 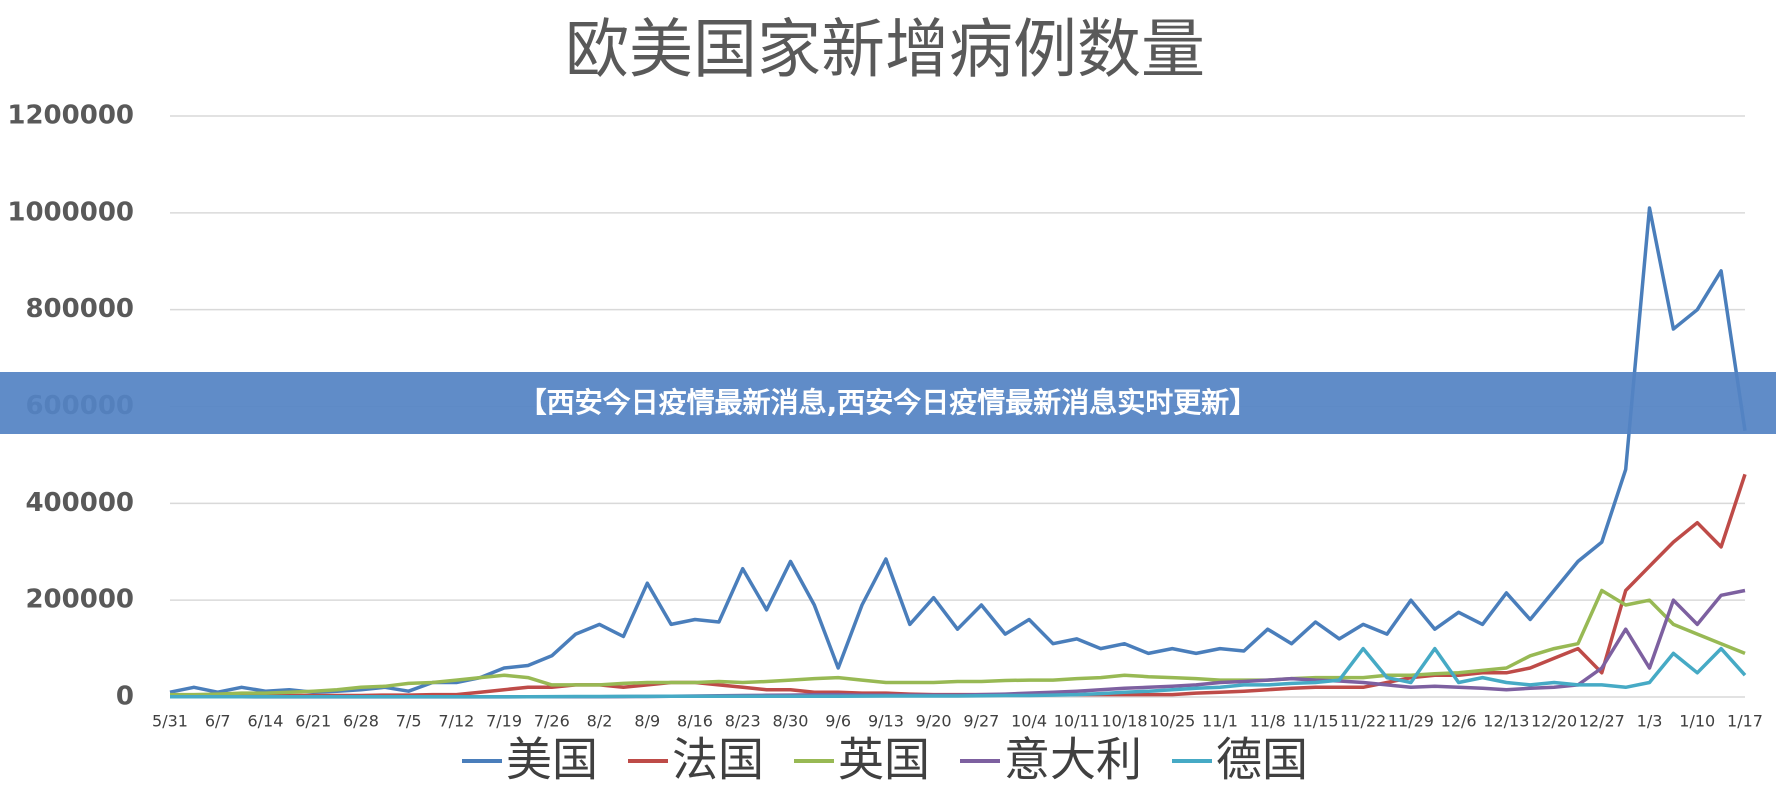 I want to click on x-tick-label: 10/11, so click(x=1077, y=721).